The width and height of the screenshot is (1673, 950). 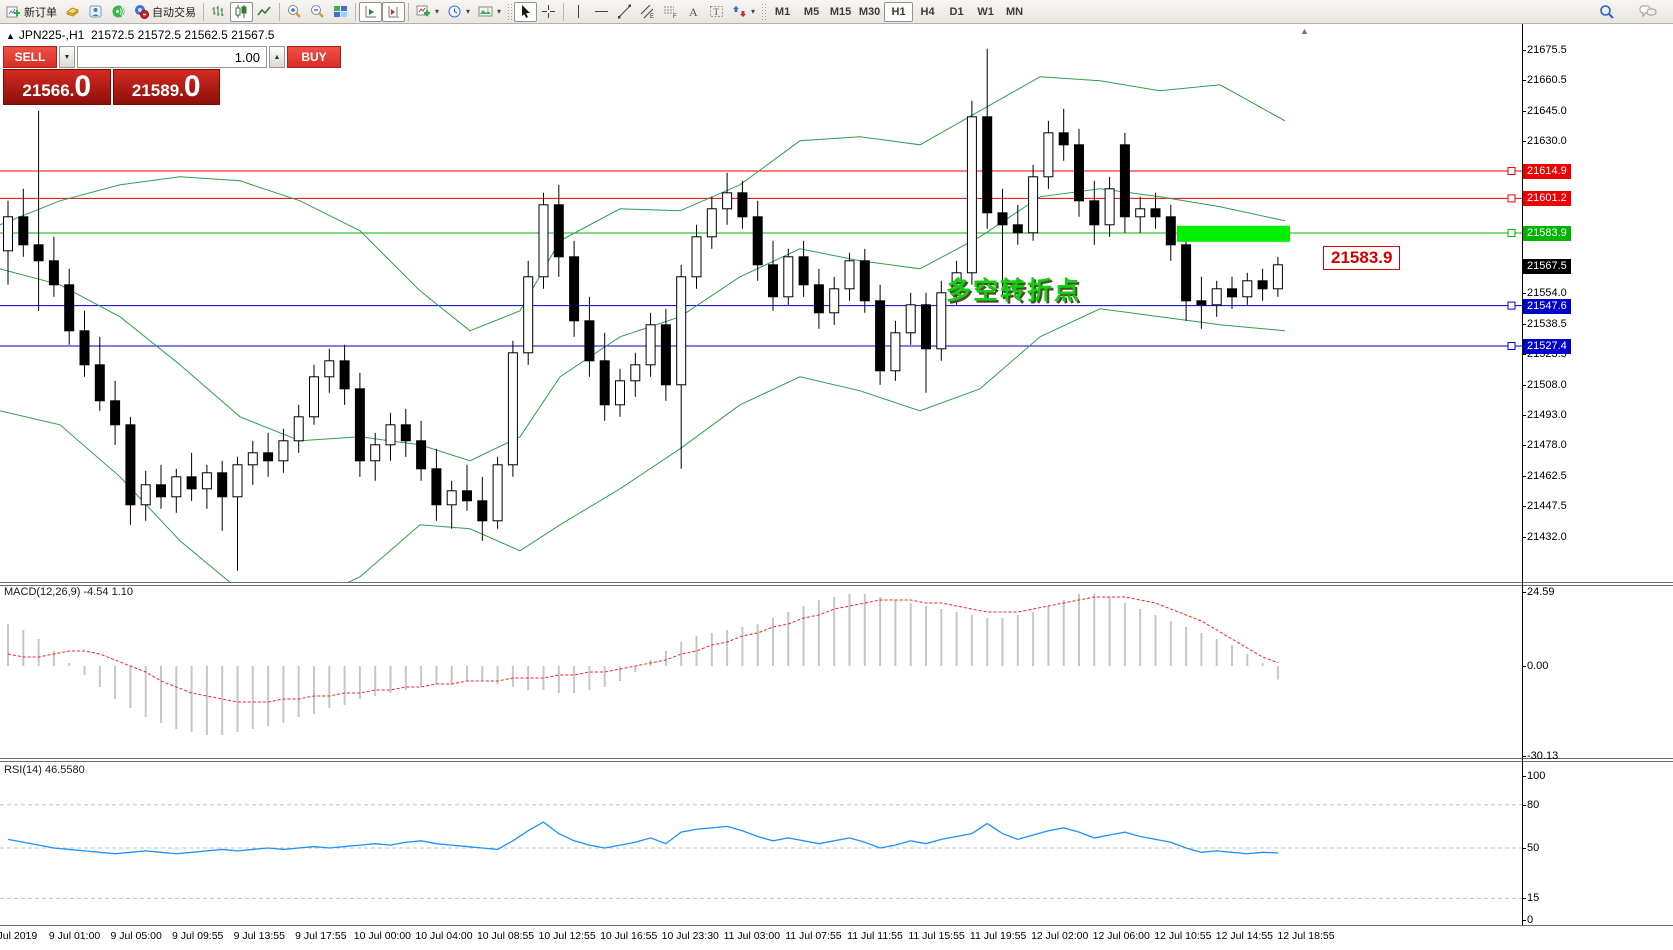 I want to click on volume-increase-button: ▲, so click(x=277, y=57).